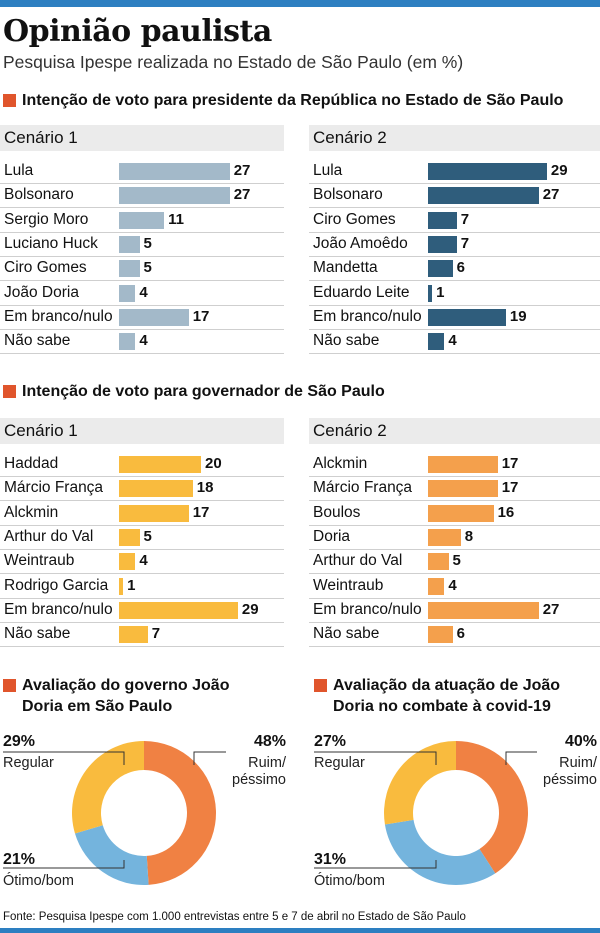 This screenshot has width=600, height=933. What do you see at coordinates (19, 170) in the screenshot?
I see `bar-label: Lula` at bounding box center [19, 170].